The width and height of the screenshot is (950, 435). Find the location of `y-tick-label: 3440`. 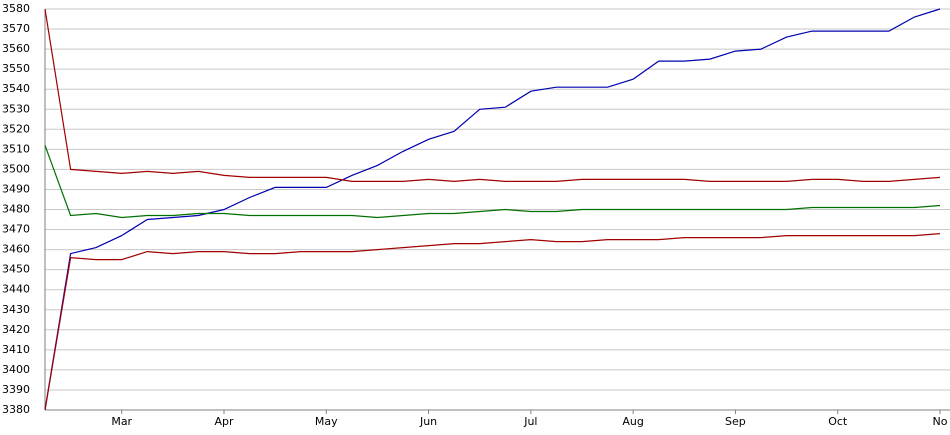

y-tick-label: 3440 is located at coordinates (16, 289).